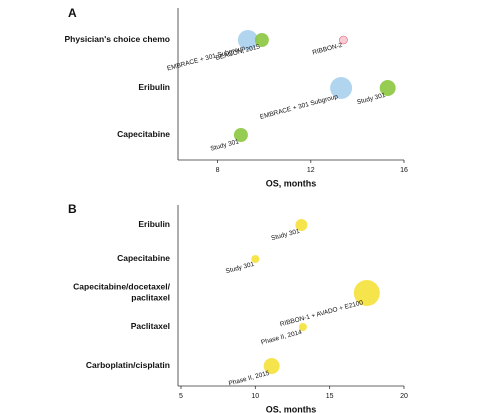 This screenshot has height=413, width=477. What do you see at coordinates (121, 292) in the screenshot?
I see `category-label: Capecitabine/docetaxel/paclitaxel` at bounding box center [121, 292].